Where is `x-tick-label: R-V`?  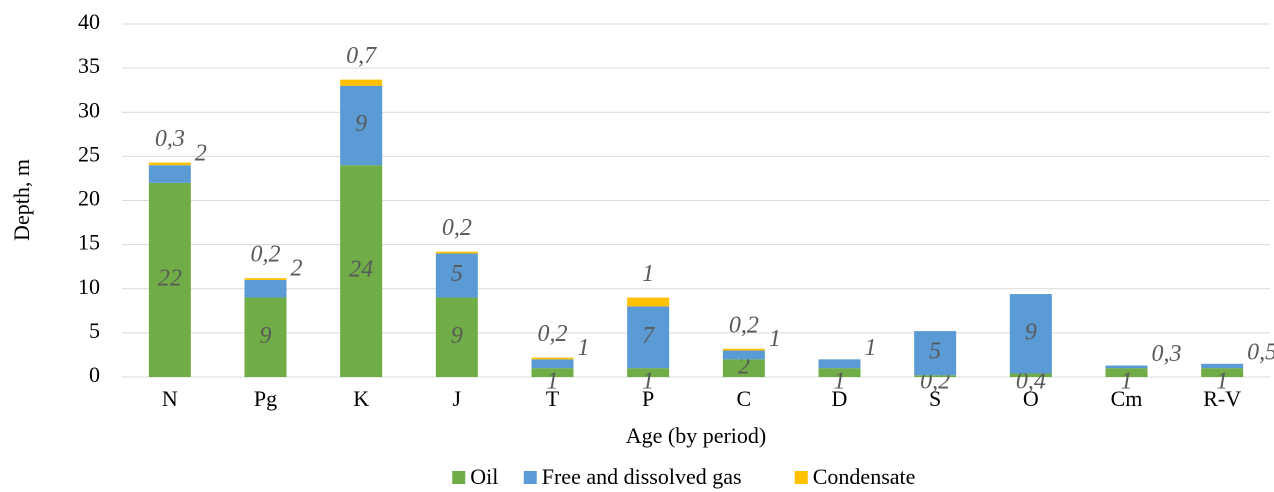 x-tick-label: R-V is located at coordinates (1222, 398).